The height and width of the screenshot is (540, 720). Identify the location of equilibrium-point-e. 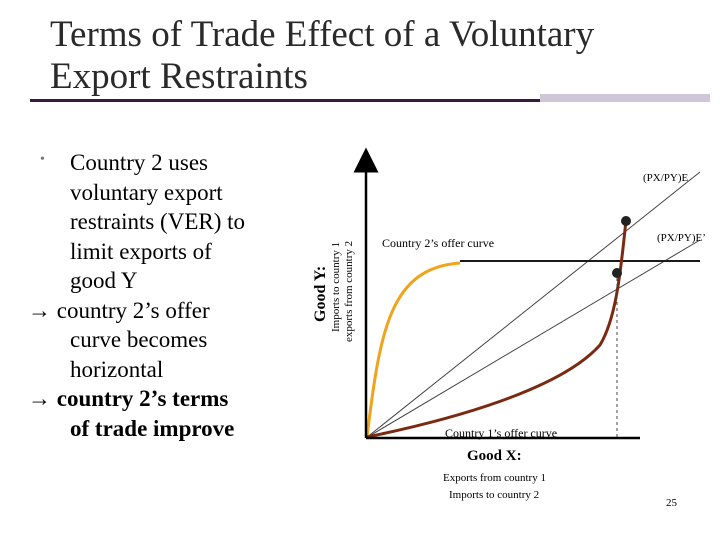
(626, 221).